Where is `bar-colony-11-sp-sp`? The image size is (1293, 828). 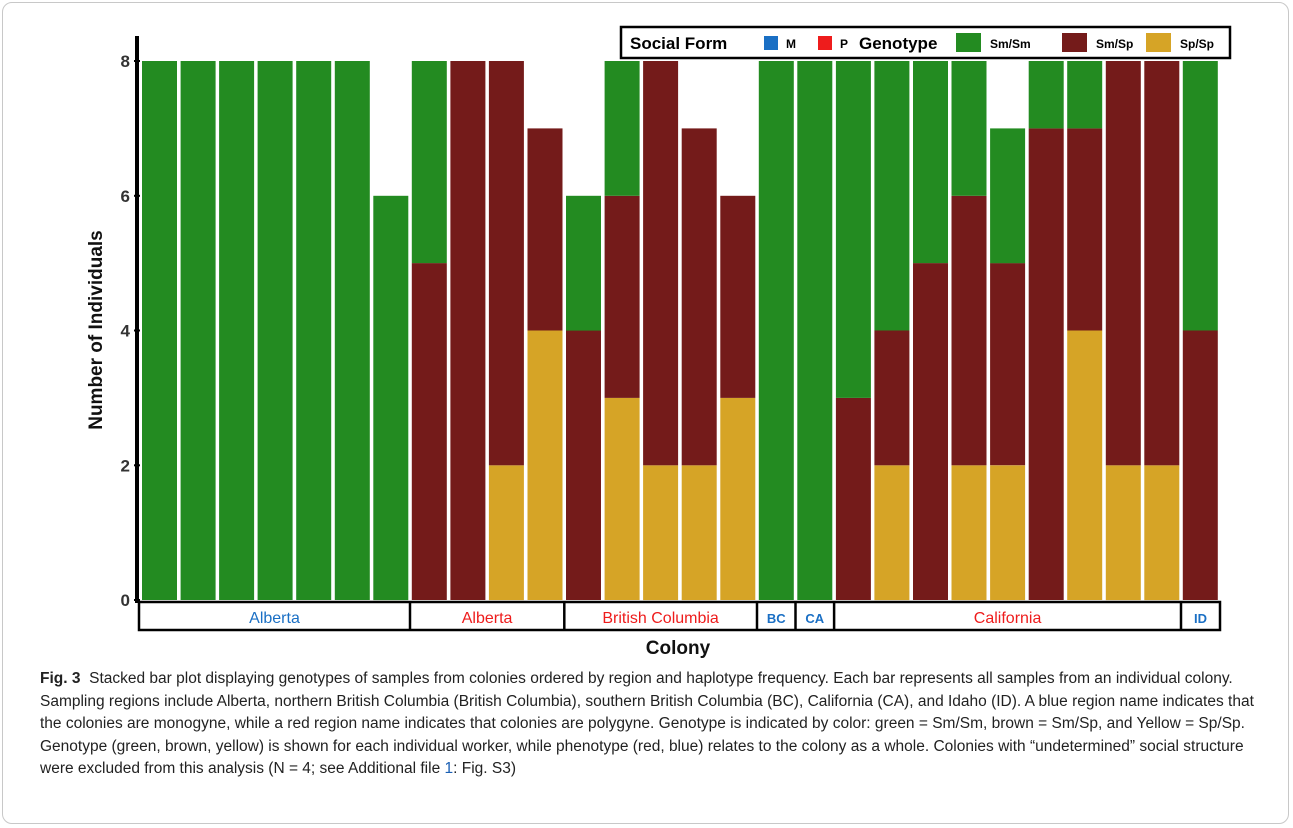 bar-colony-11-sp-sp is located at coordinates (545, 465).